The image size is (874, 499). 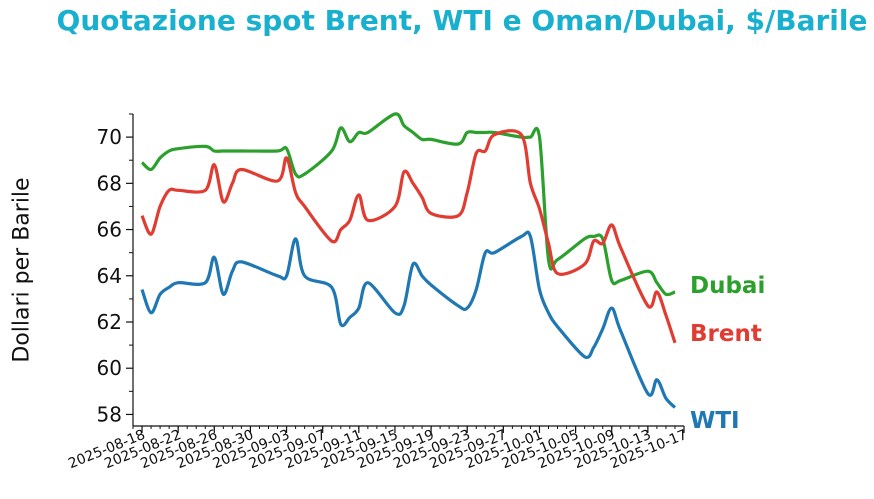 I want to click on y-tick-label: 58, so click(x=109, y=414).